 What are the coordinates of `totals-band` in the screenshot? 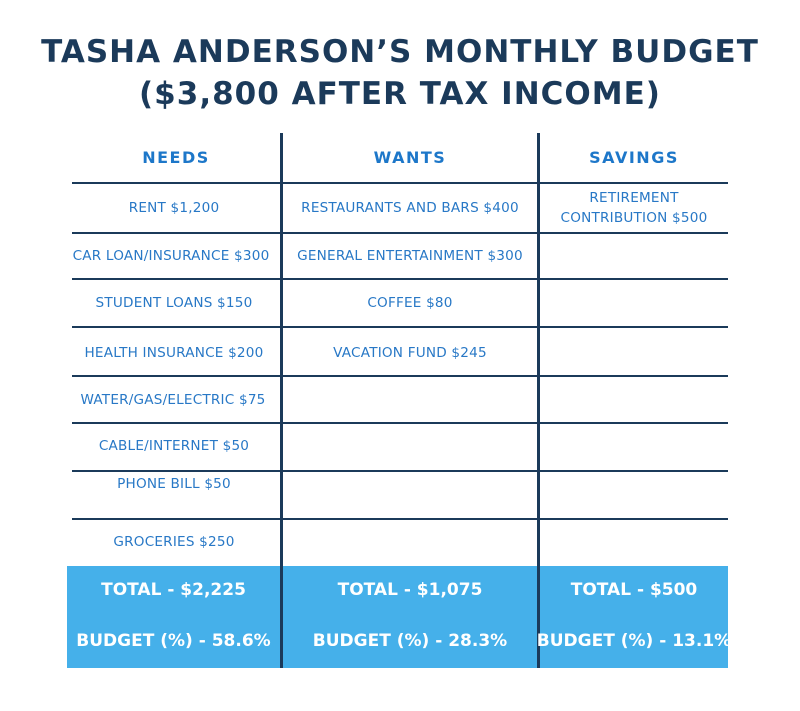 It's located at (397, 590).